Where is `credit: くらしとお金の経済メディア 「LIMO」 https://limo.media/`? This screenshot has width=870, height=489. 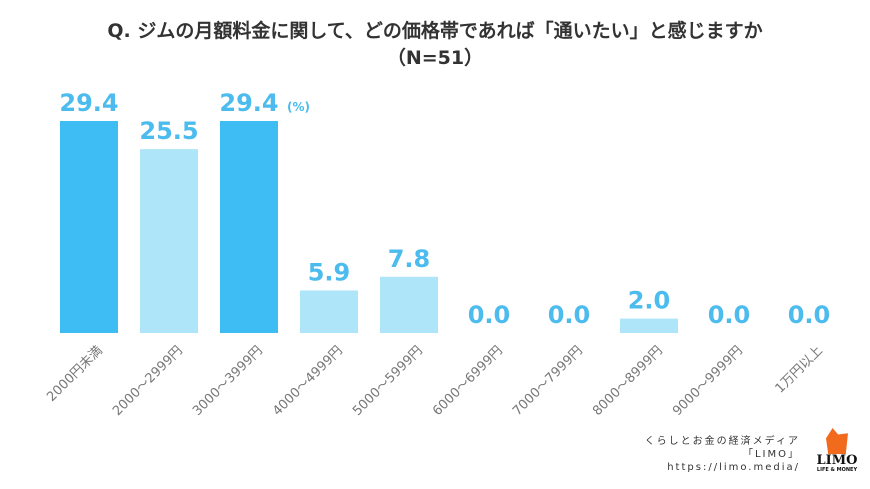
credit: くらしとお金の経済メディア 「LIMO」 https://limo.media/ is located at coordinates (722, 454).